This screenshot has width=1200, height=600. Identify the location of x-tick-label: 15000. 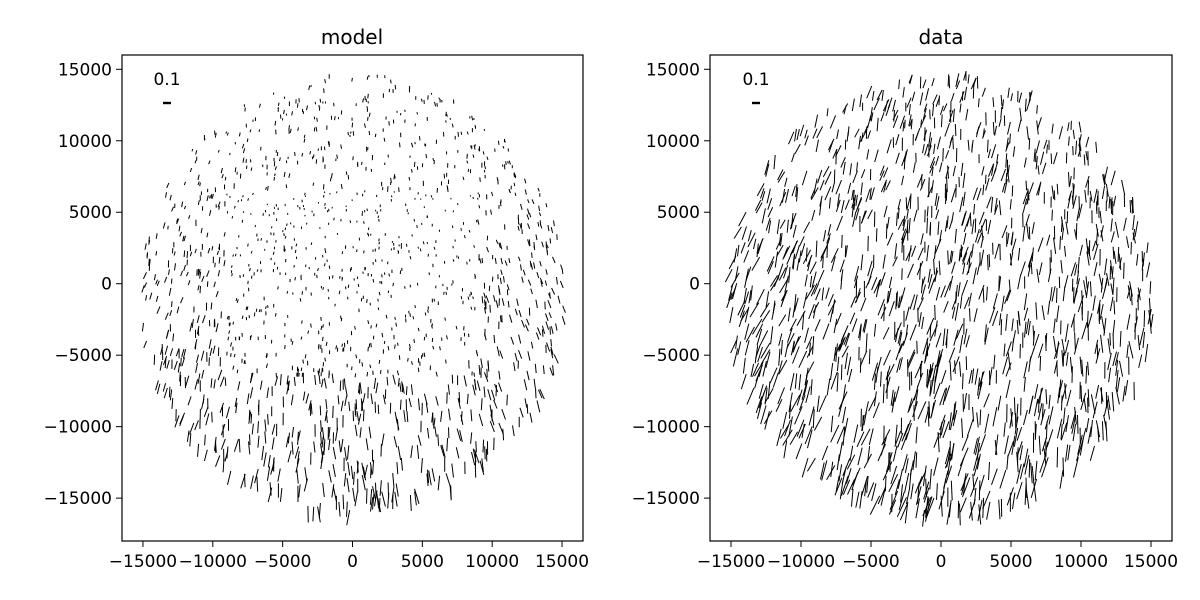
(562, 562).